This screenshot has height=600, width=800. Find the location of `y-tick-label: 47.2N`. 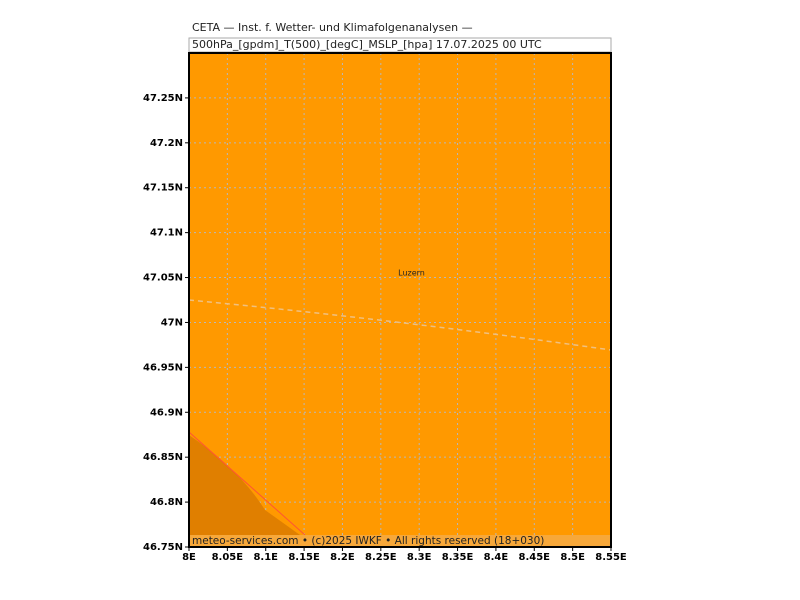

y-tick-label: 47.2N is located at coordinates (166, 143).